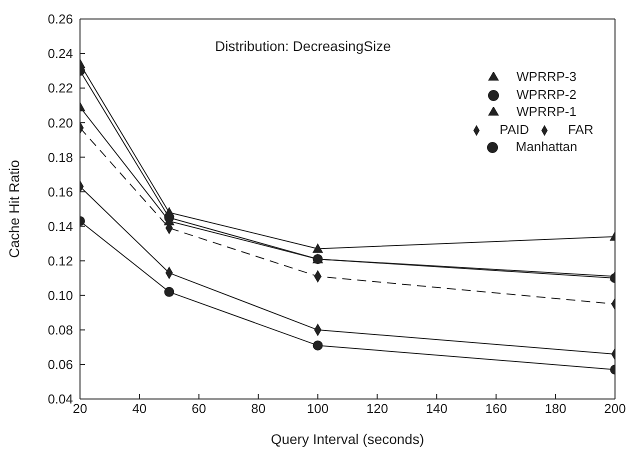 Image resolution: width=638 pixels, height=462 pixels. Describe the element at coordinates (60, 330) in the screenshot. I see `y-tick-label: 0.08` at that location.